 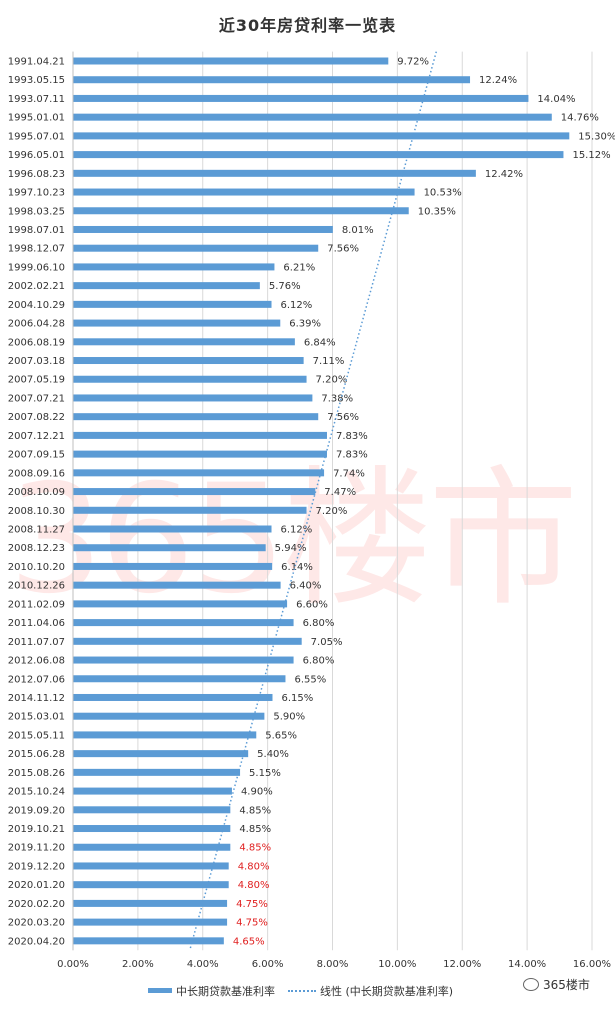 What do you see at coordinates (527, 964) in the screenshot?
I see `x-tick-label: 14.00%` at bounding box center [527, 964].